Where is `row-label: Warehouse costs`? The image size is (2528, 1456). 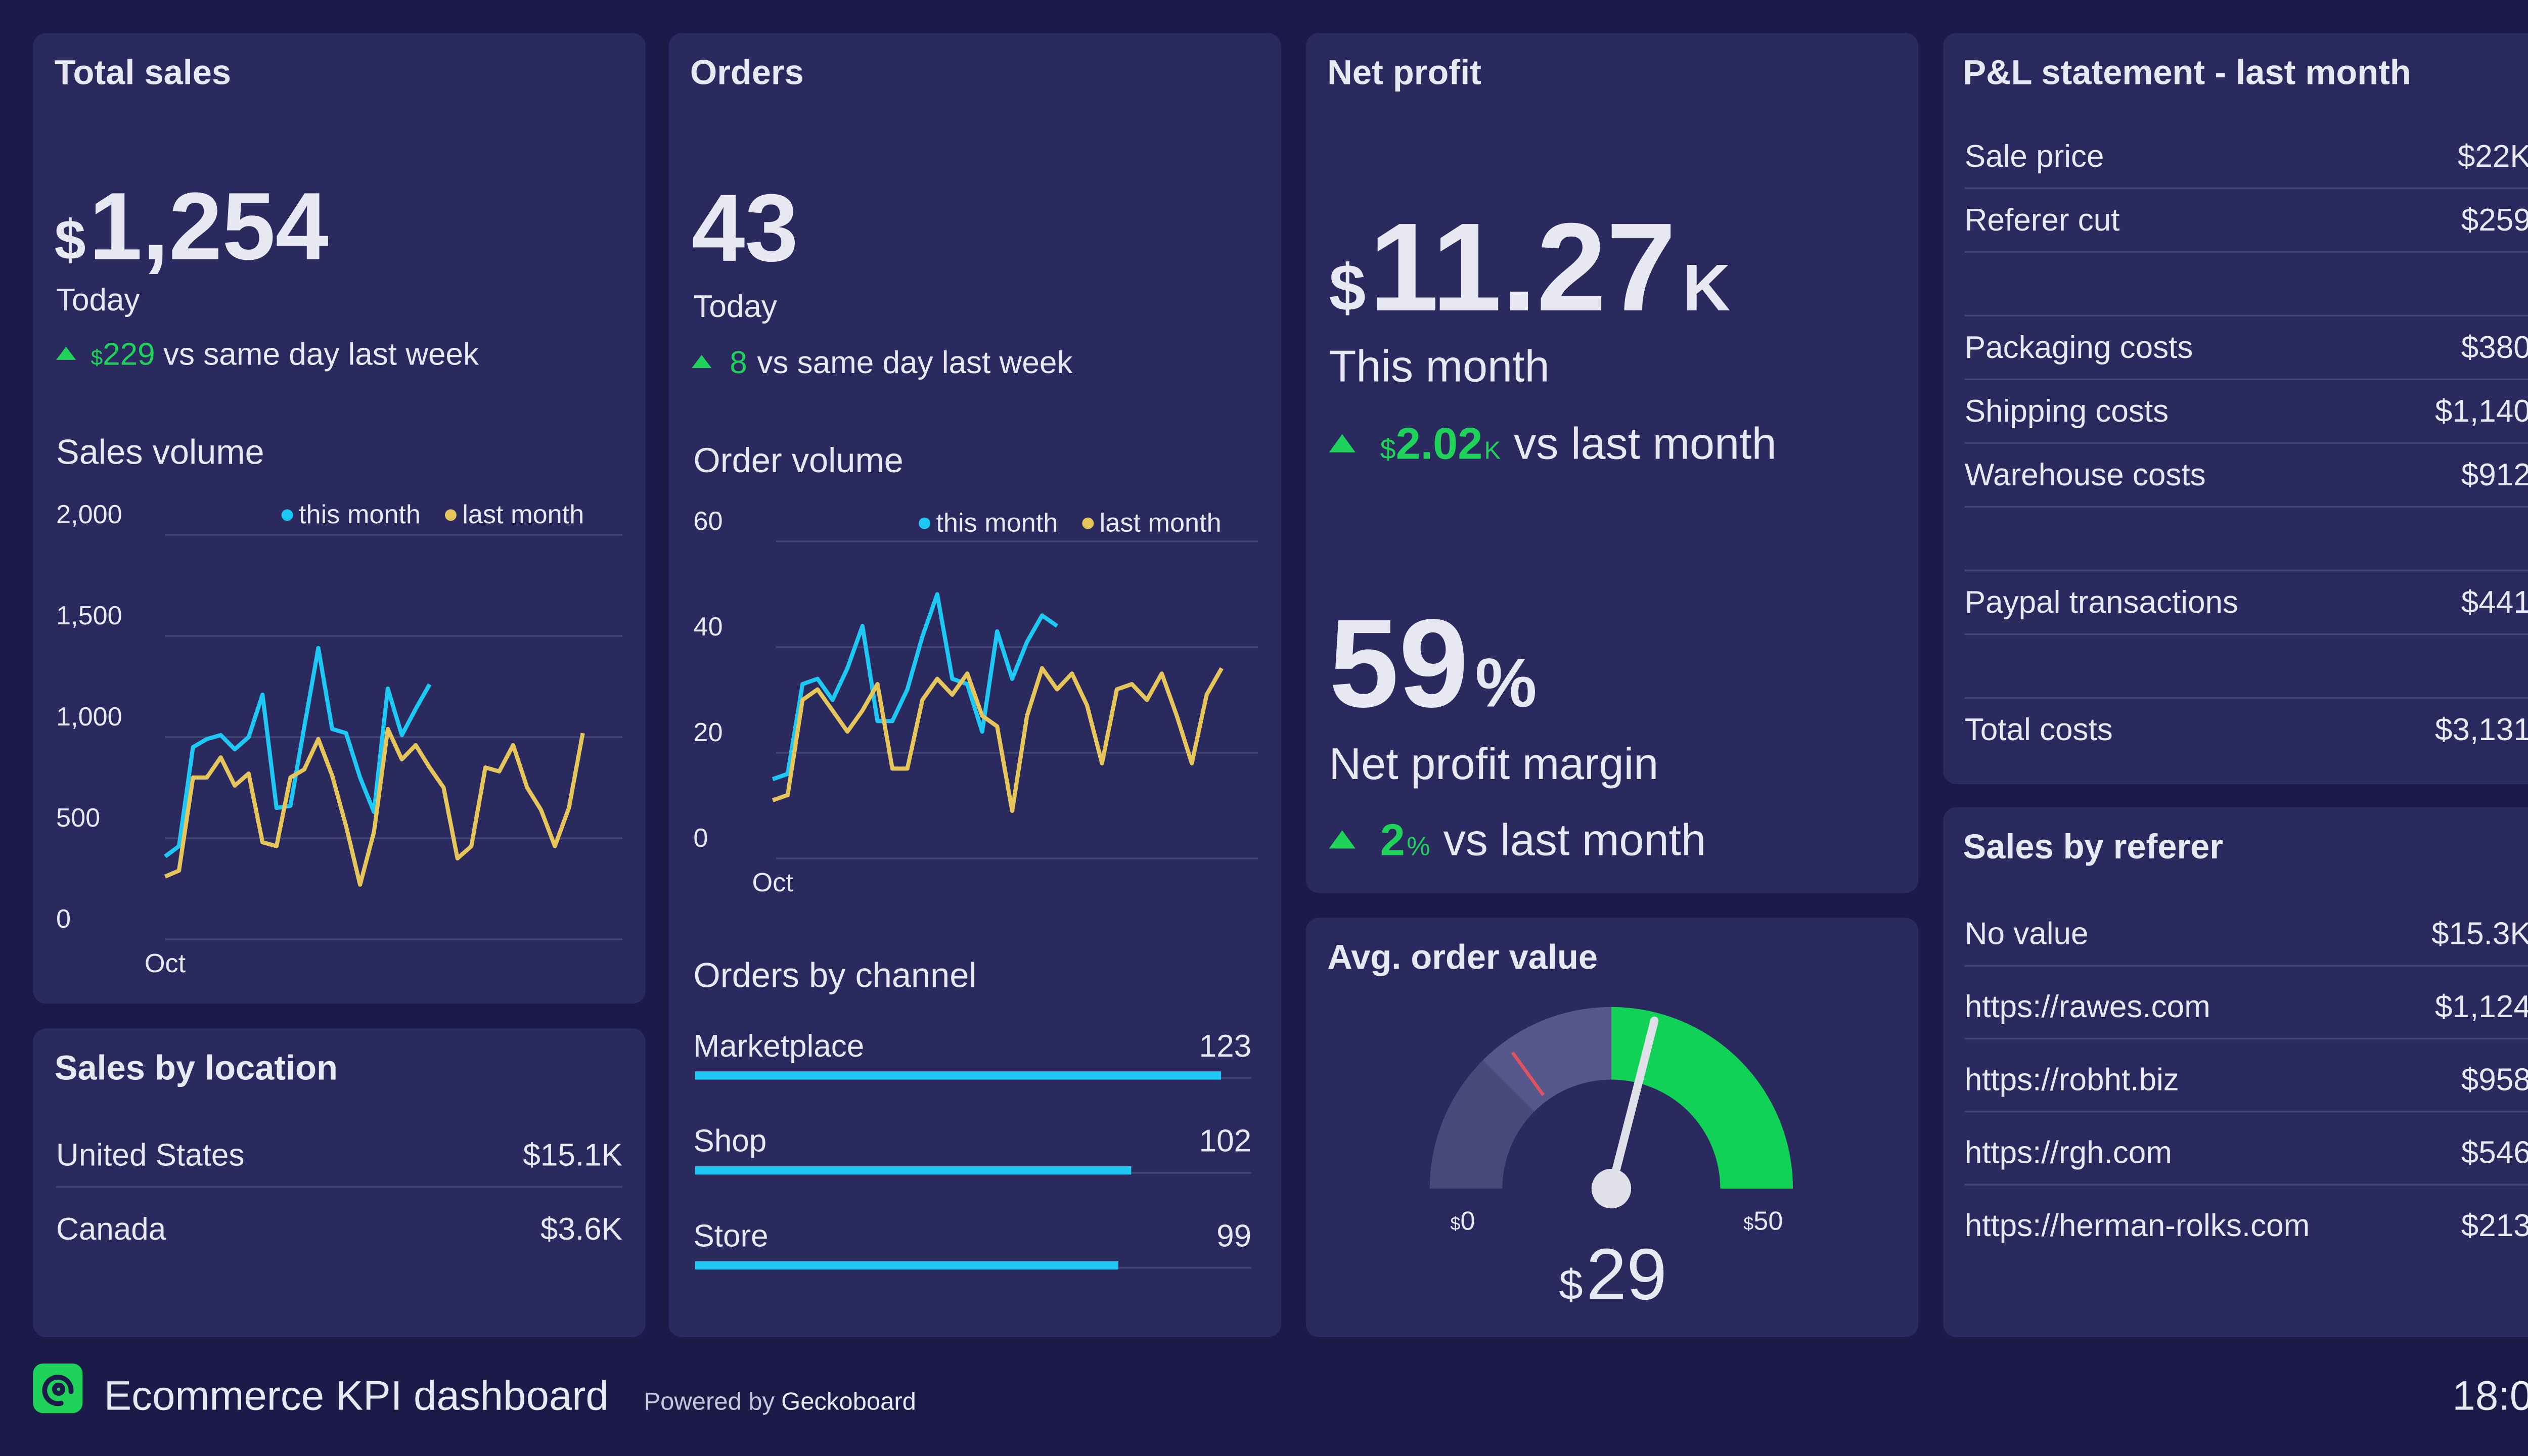 row-label: Warehouse costs is located at coordinates (2086, 475).